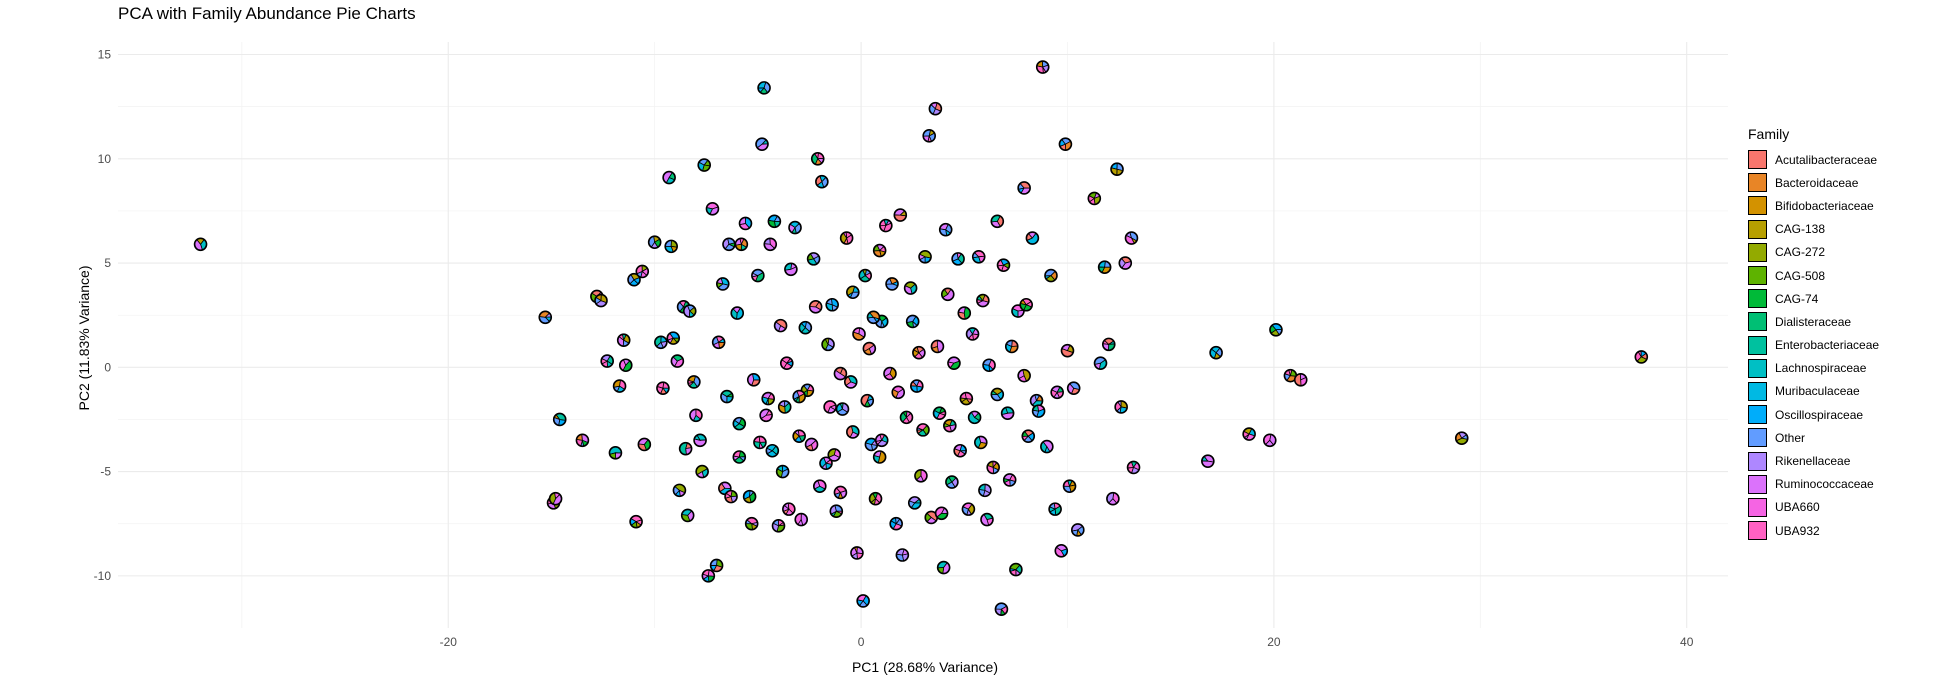  Describe the element at coordinates (1813, 345) in the screenshot. I see `legend-item: Enterobacteriaceae` at that location.